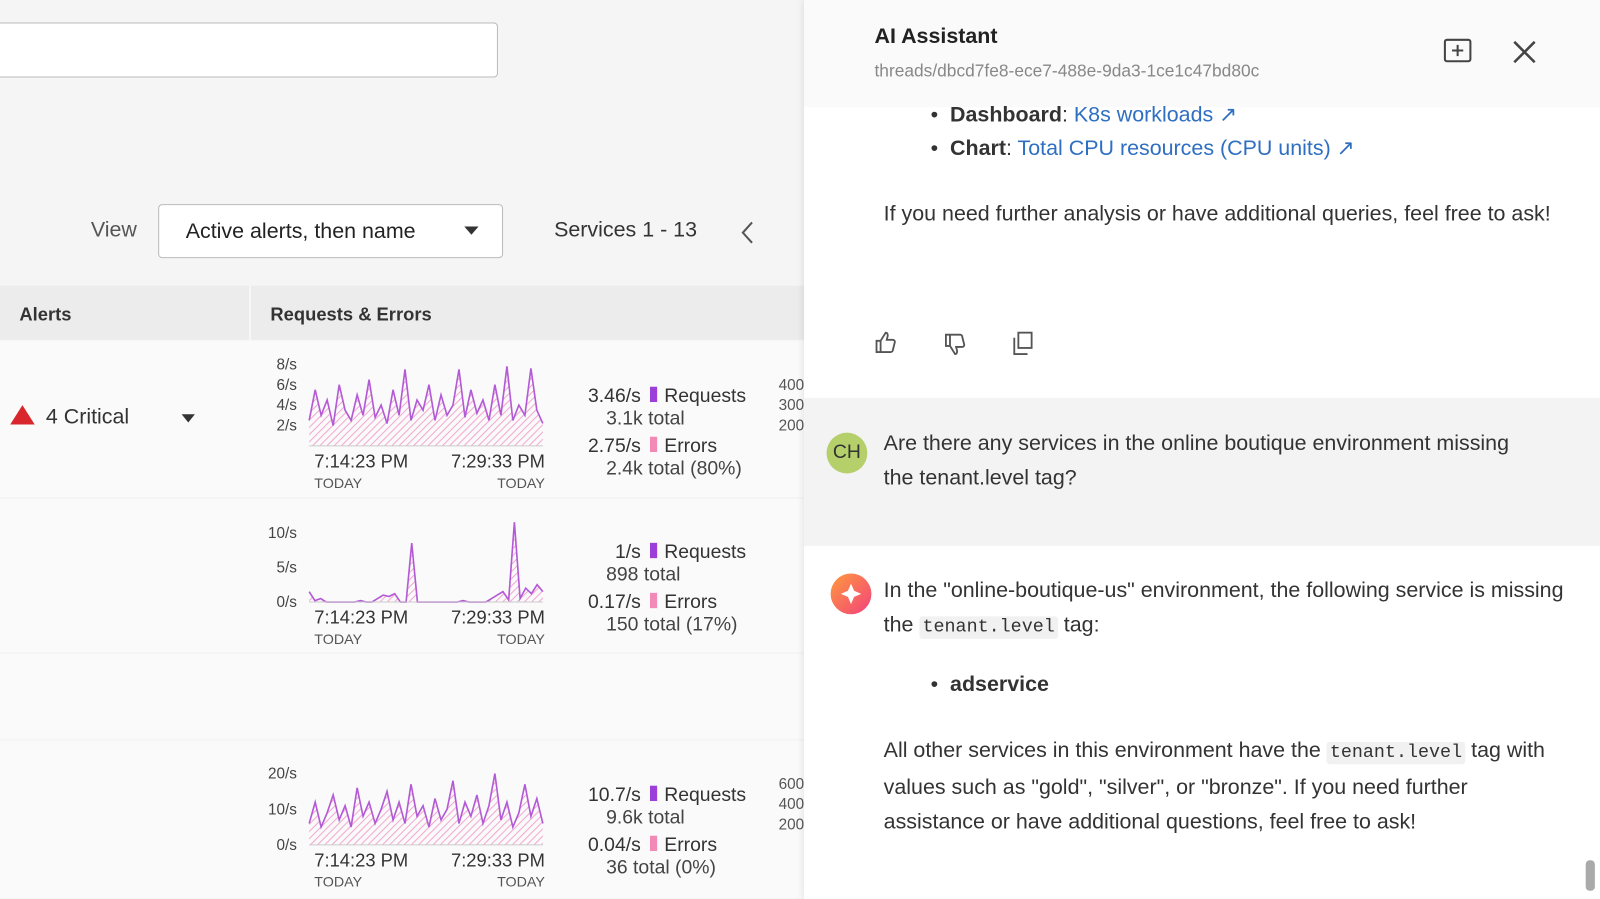  I want to click on y-tick-label: 20/s, so click(282, 774).